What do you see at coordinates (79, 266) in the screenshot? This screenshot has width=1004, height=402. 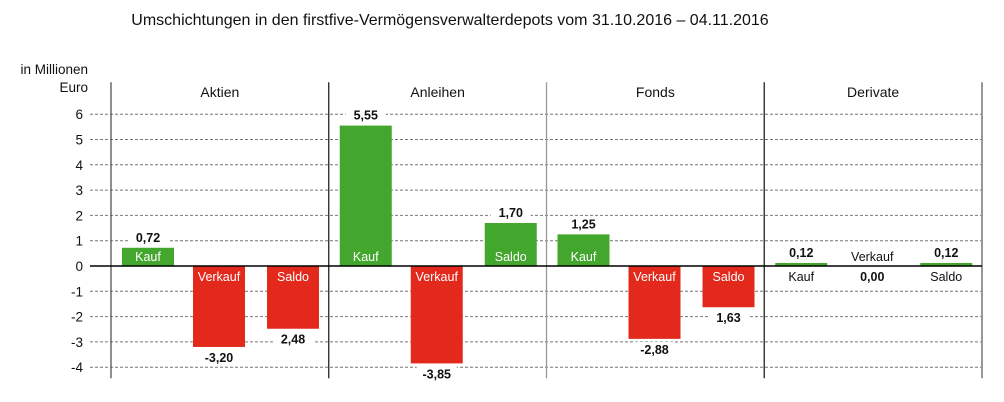 I see `y-tick-label: 0` at bounding box center [79, 266].